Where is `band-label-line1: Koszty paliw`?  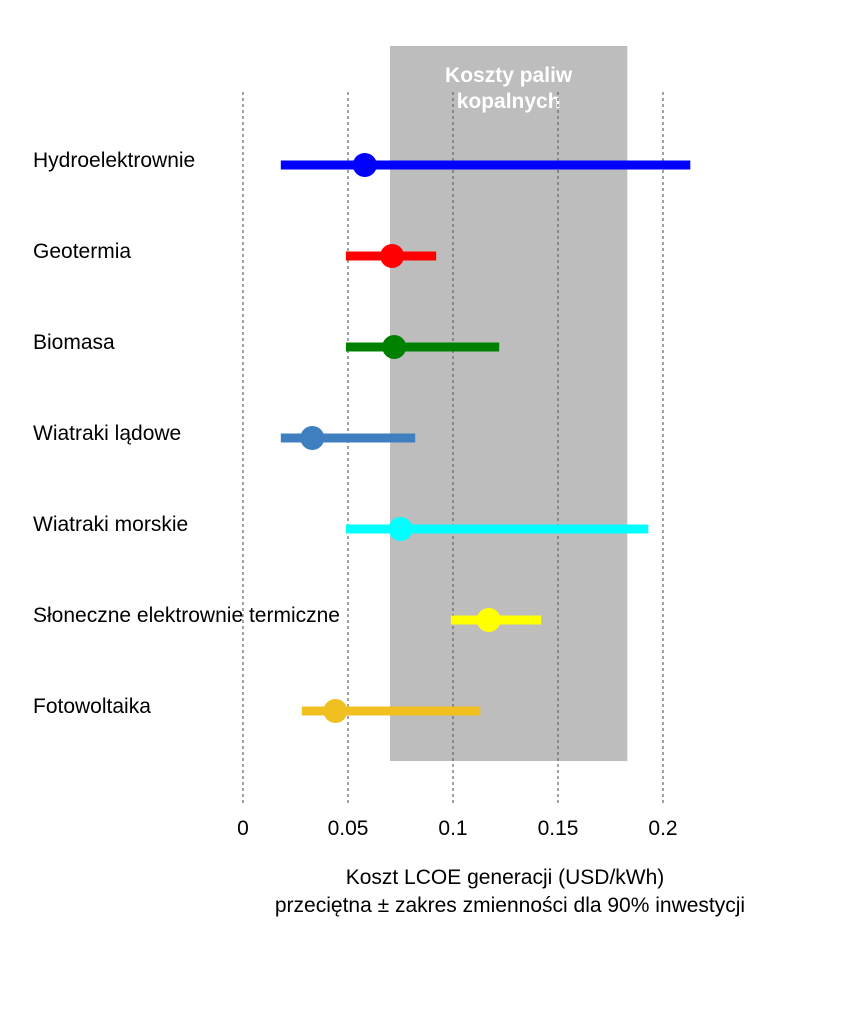
band-label-line1: Koszty paliw is located at coordinates (509, 75).